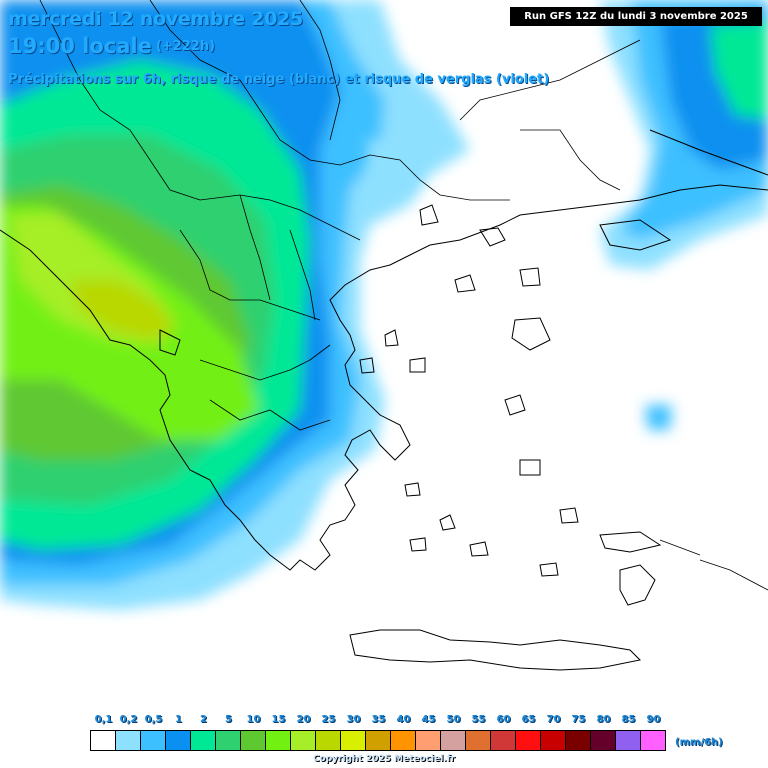 The image size is (768, 768). What do you see at coordinates (103, 719) in the screenshot?
I see `legend-label: 0,1` at bounding box center [103, 719].